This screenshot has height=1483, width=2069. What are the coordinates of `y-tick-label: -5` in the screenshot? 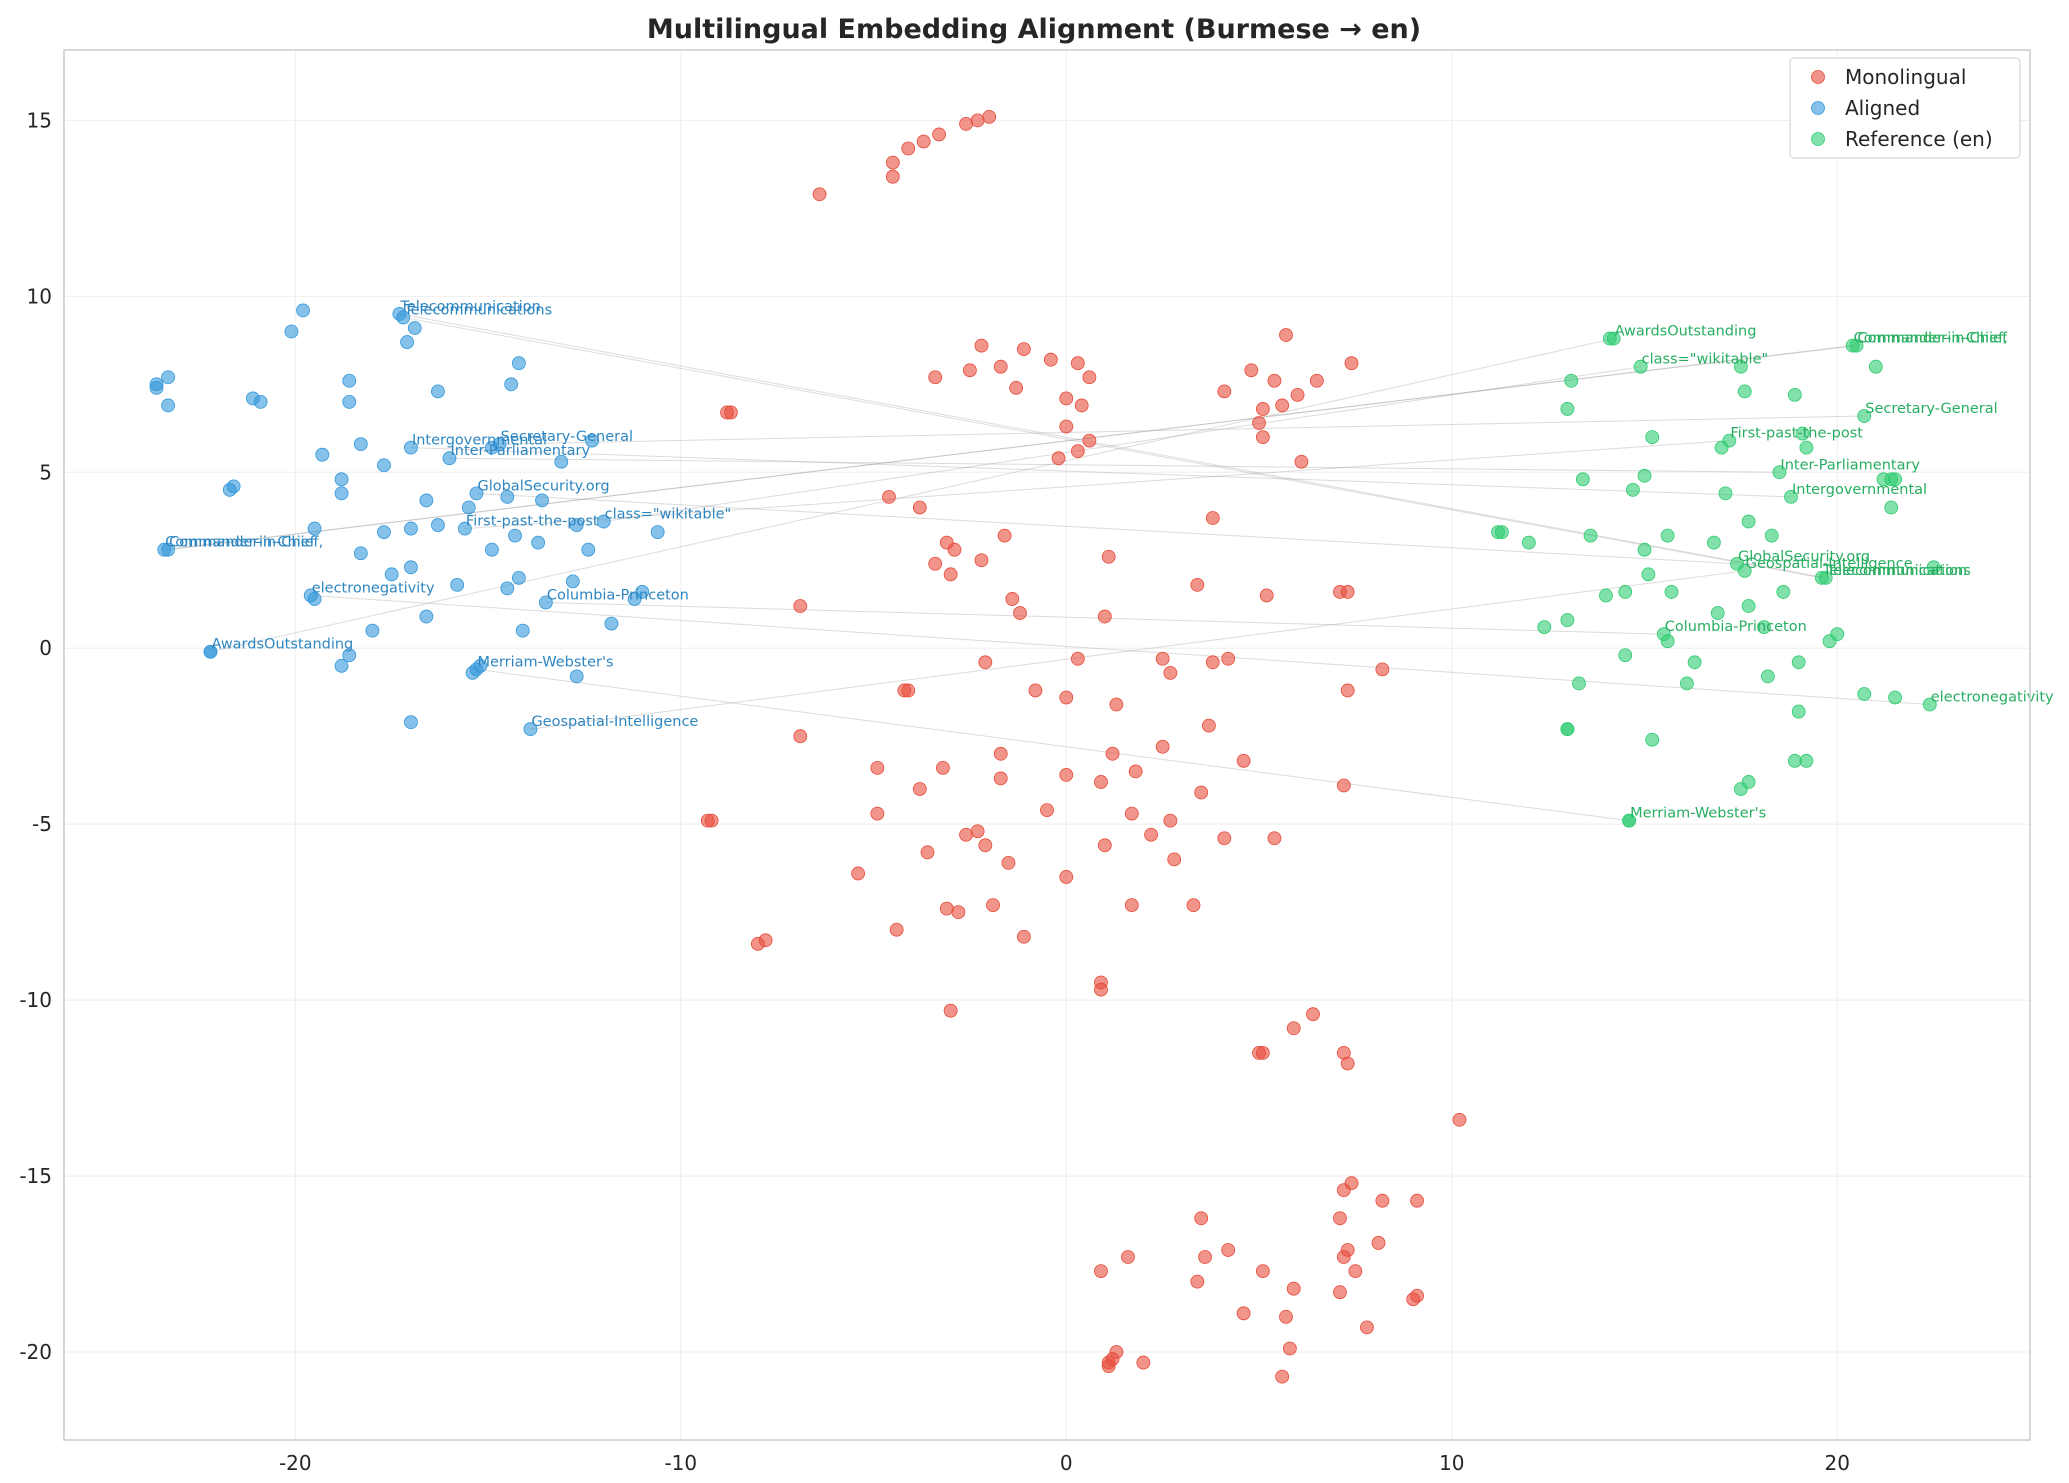 It's located at (42, 824).